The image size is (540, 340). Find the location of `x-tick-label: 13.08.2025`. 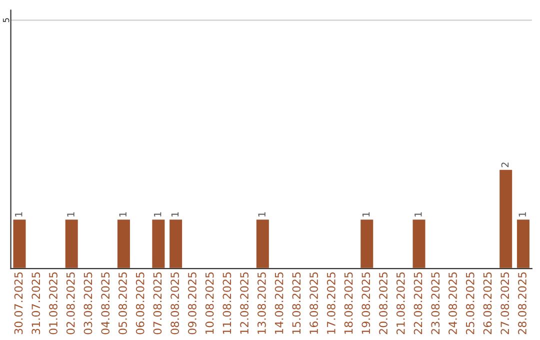

x-tick-label: 13.08.2025 is located at coordinates (261, 303).